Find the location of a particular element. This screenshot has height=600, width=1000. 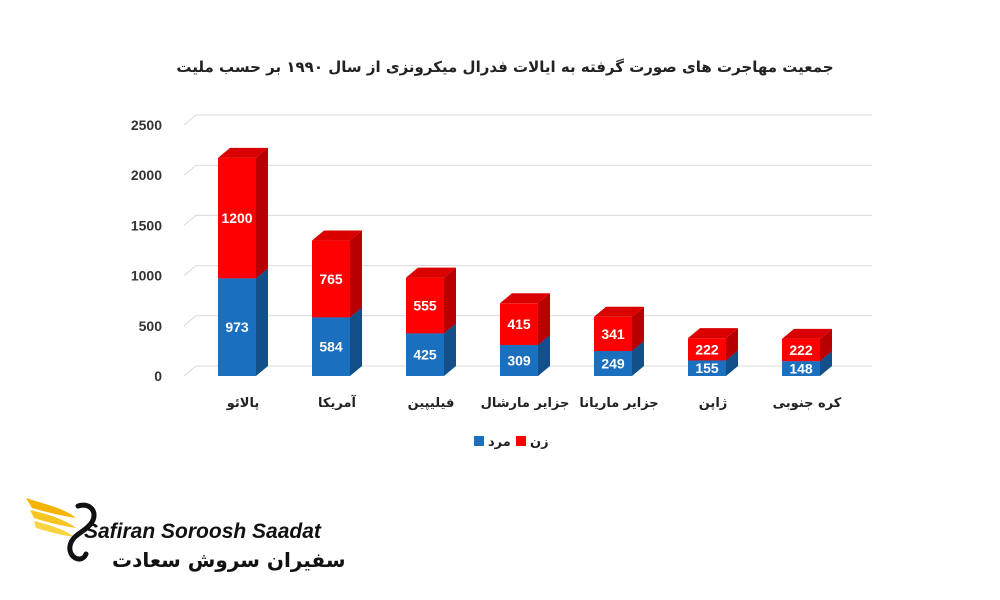

x-category-label: پالائو is located at coordinates (242, 403).